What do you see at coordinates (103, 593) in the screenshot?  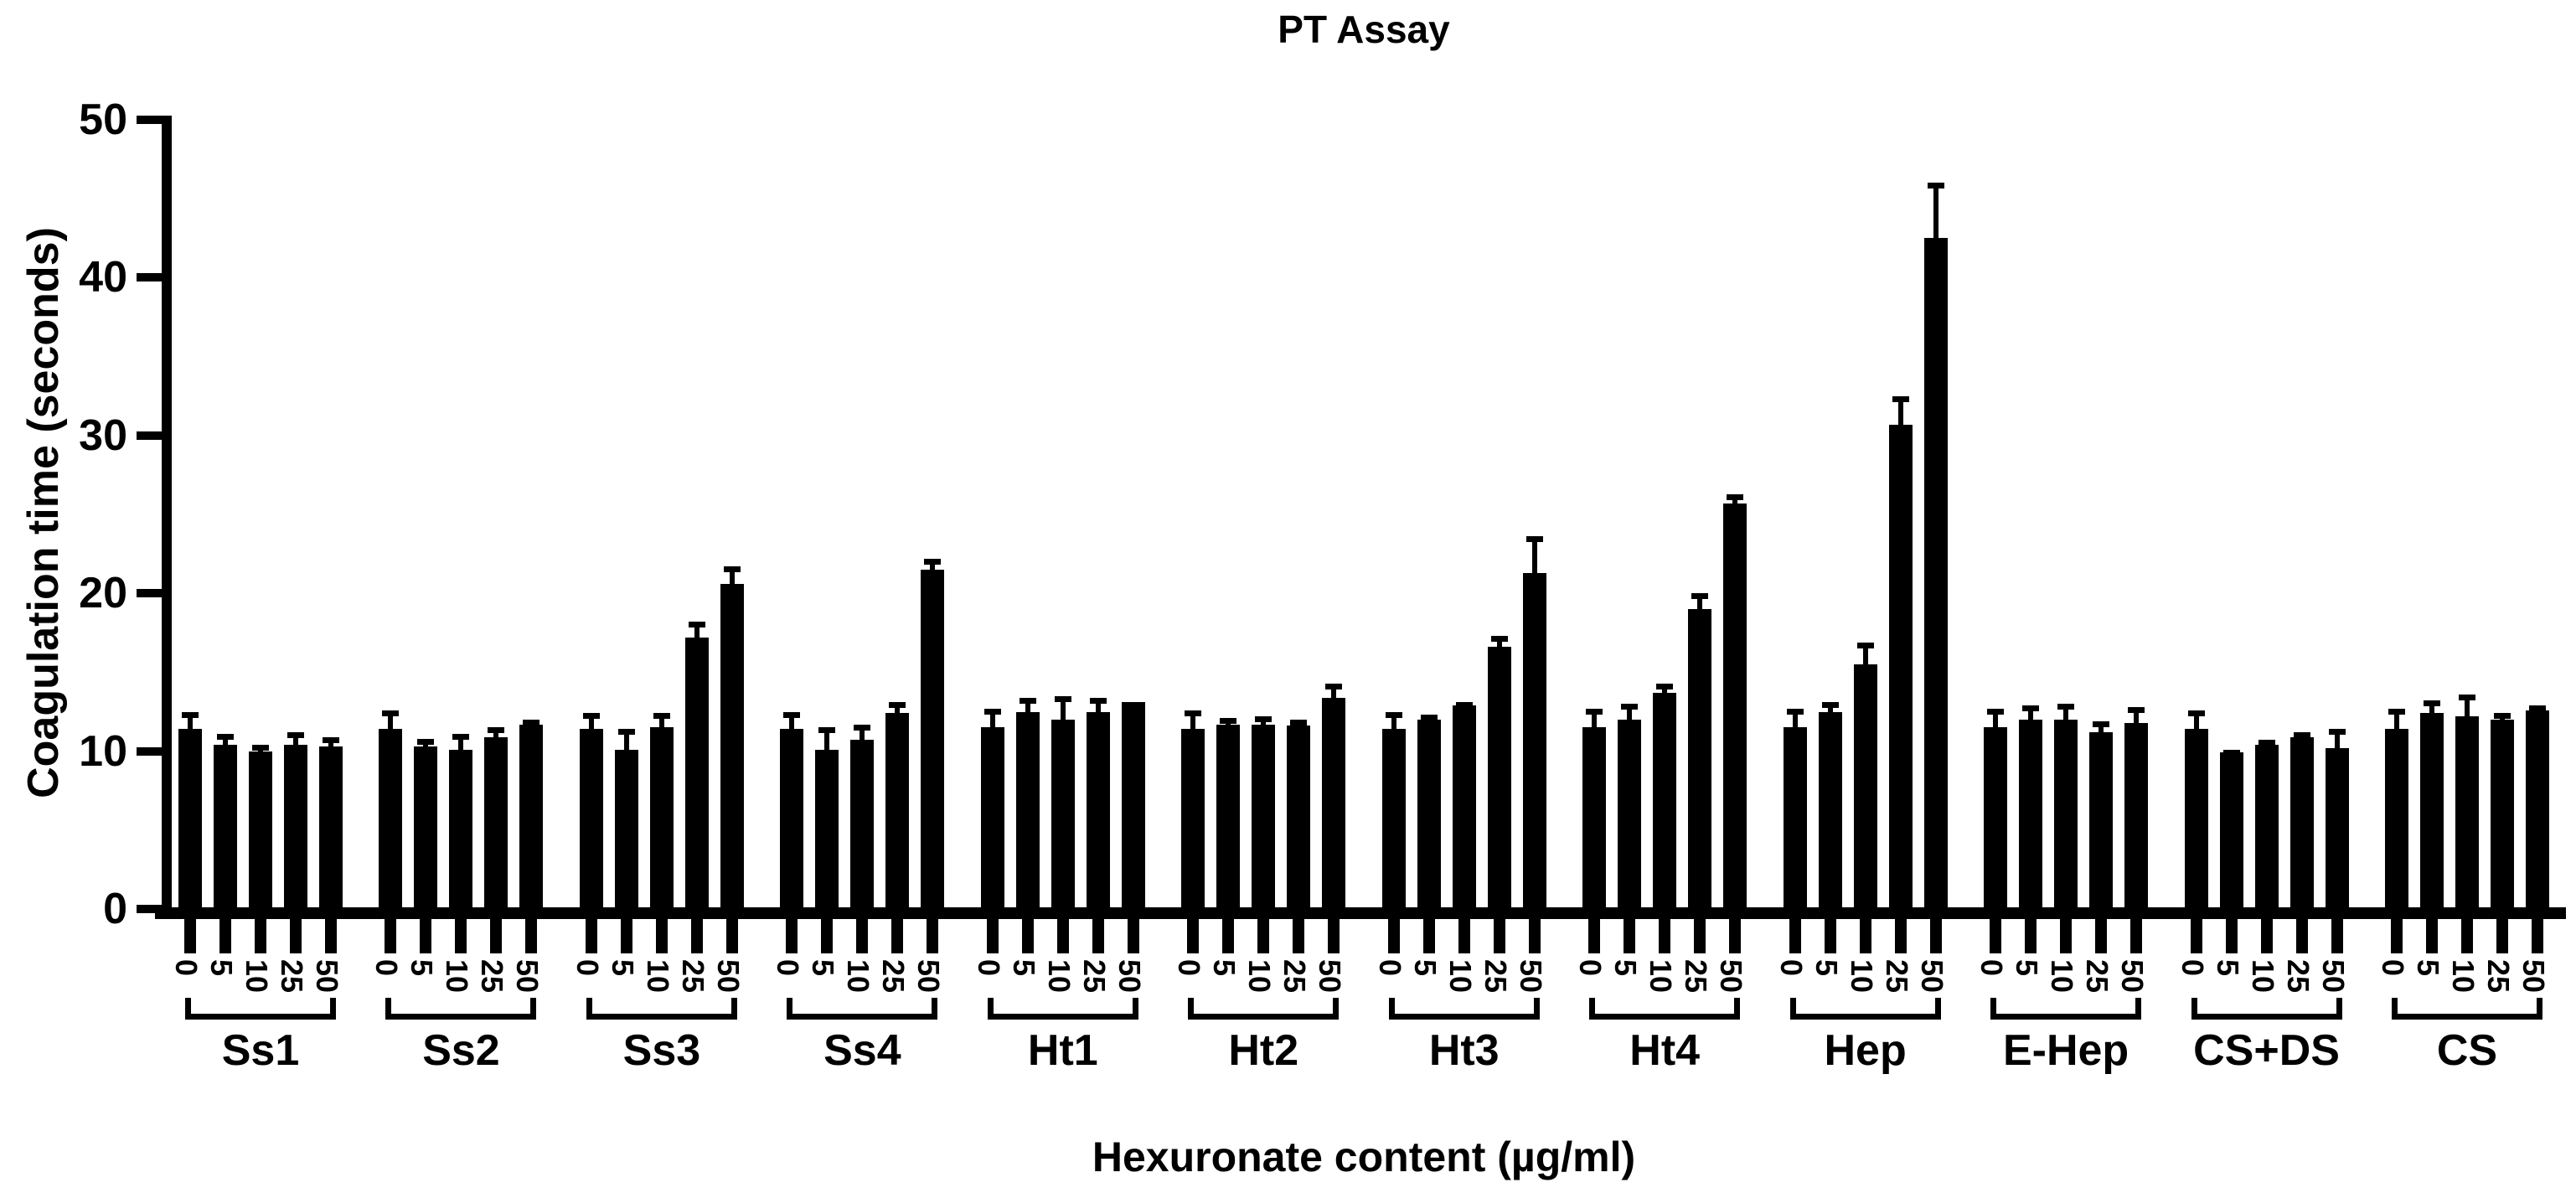 I see `y-tick-label-20: 20` at bounding box center [103, 593].